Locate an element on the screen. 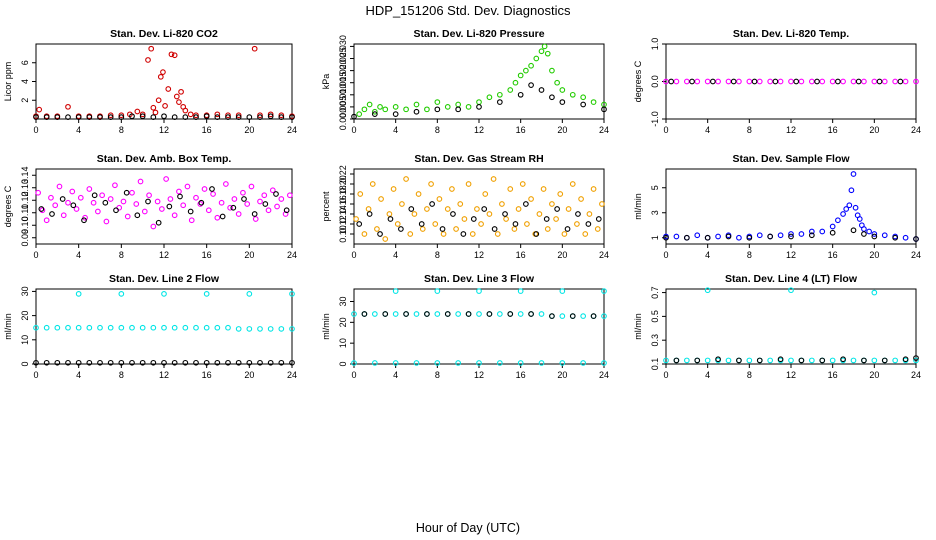 The image size is (936, 540). y-tick-label: 0.0 is located at coordinates (655, 81).